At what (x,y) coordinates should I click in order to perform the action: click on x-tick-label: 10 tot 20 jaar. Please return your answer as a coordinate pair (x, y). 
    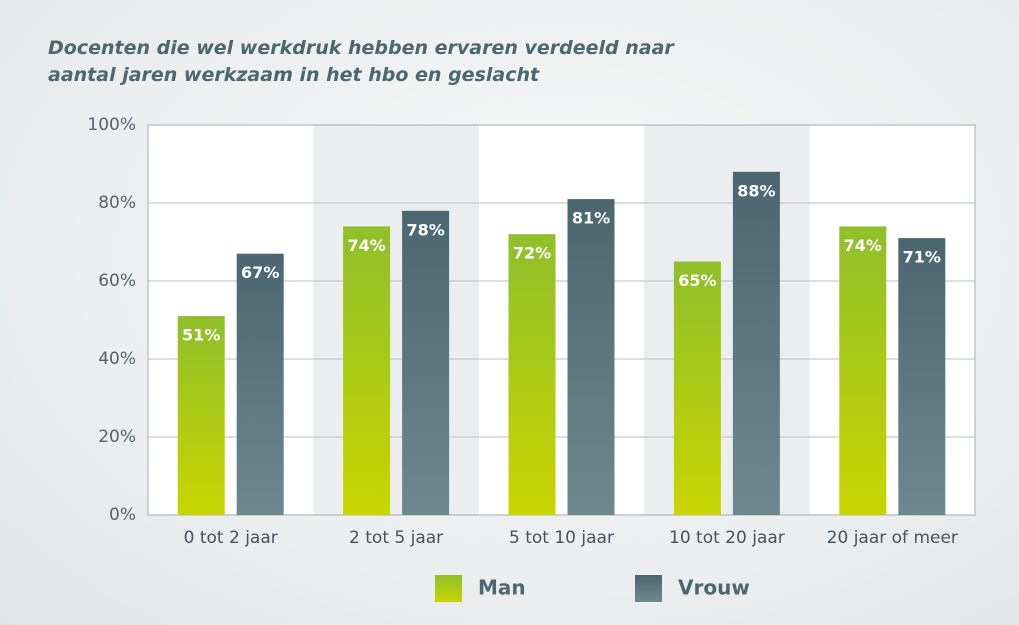
    Looking at the image, I should click on (727, 538).